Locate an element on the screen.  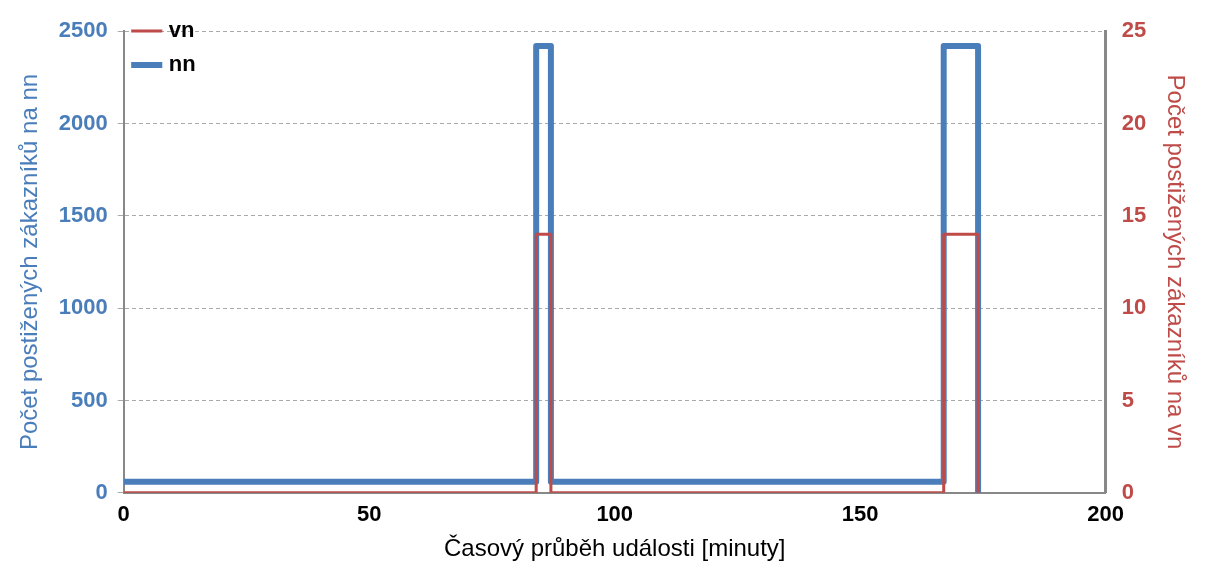
x-tick-label: 50 is located at coordinates (369, 514).